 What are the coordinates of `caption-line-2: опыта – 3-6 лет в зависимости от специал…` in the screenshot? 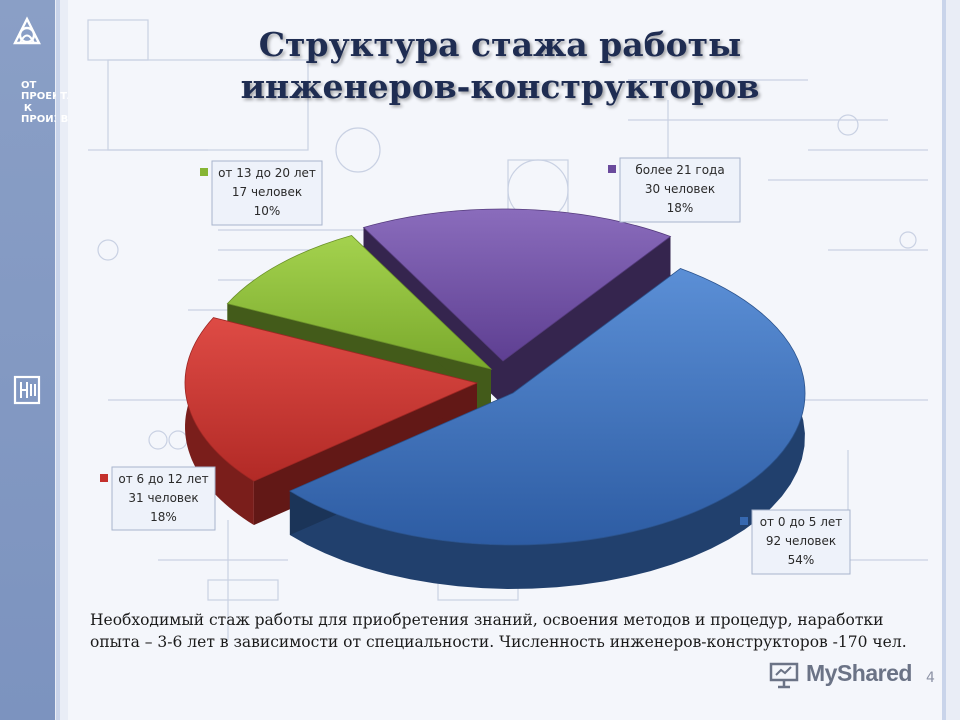 It's located at (498, 642).